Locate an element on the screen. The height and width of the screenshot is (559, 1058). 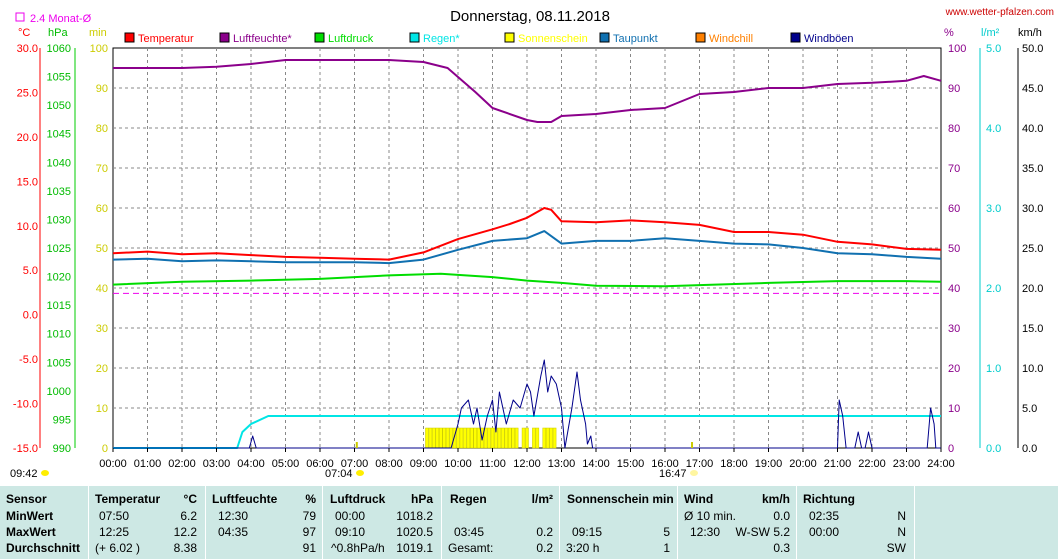
rain-tick-label: 3.0 is located at coordinates (993, 209).